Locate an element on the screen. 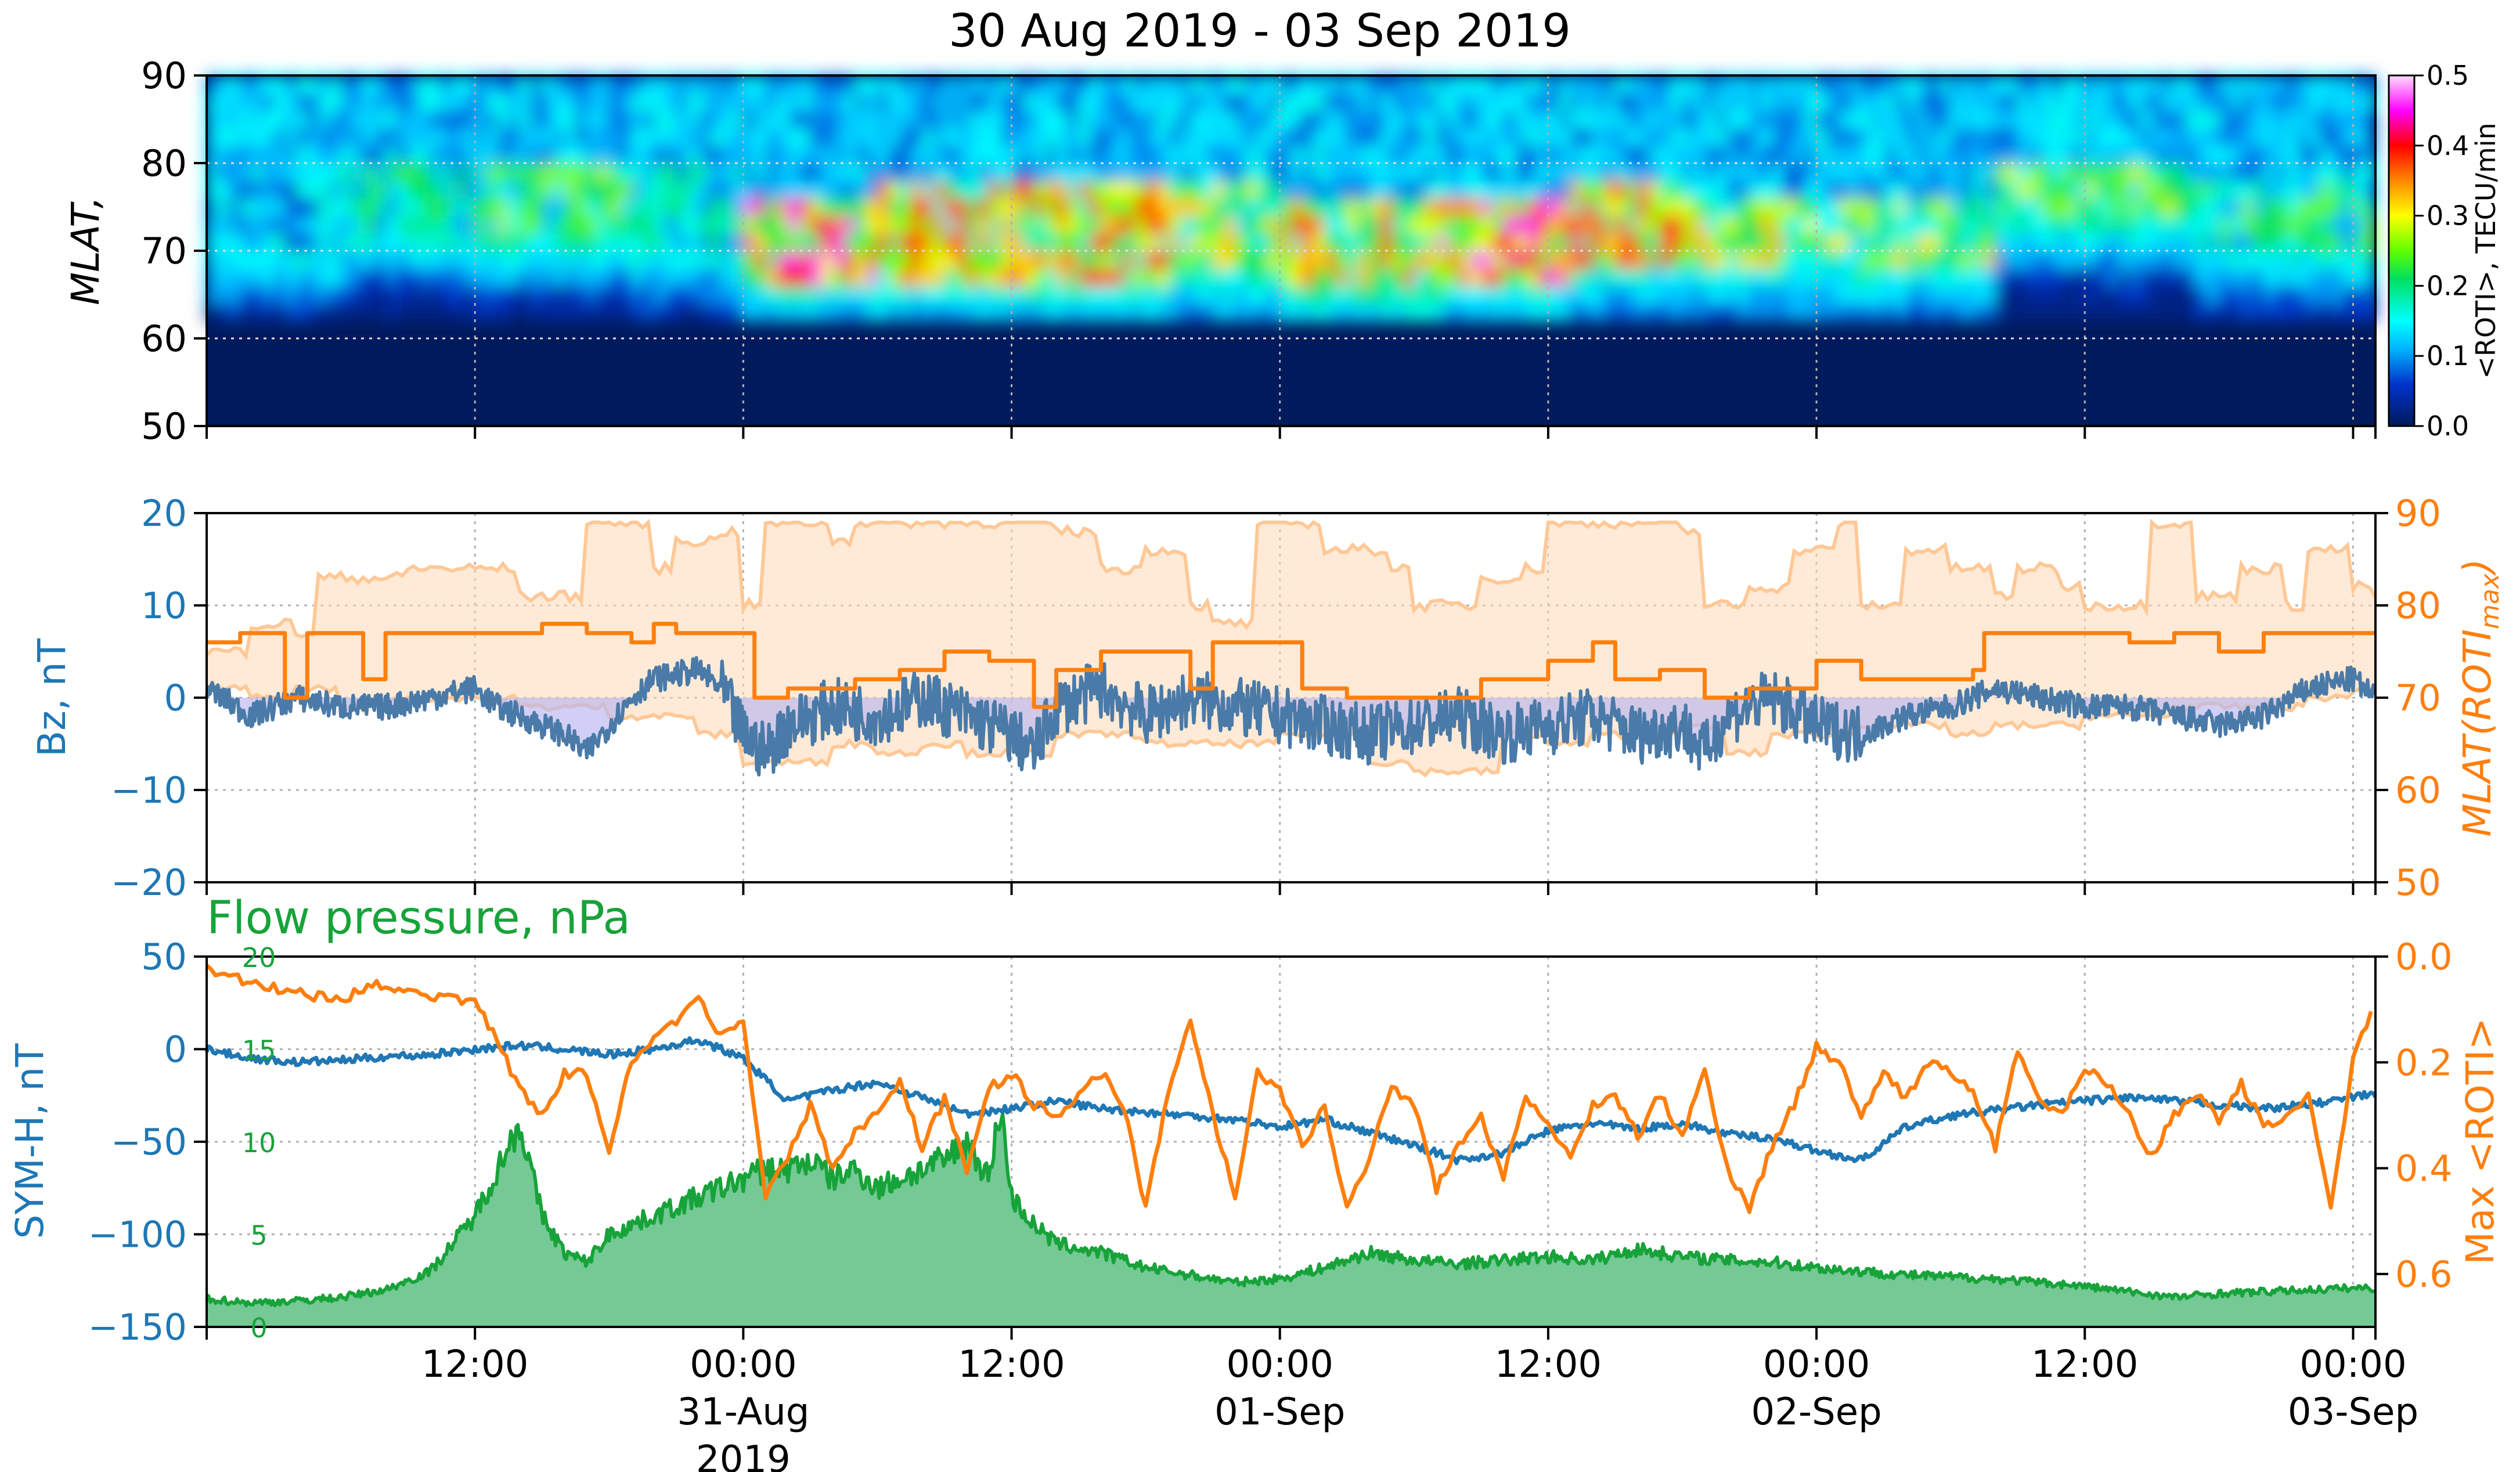  colorbar-tick-label: 0.1 is located at coordinates (2448, 356).